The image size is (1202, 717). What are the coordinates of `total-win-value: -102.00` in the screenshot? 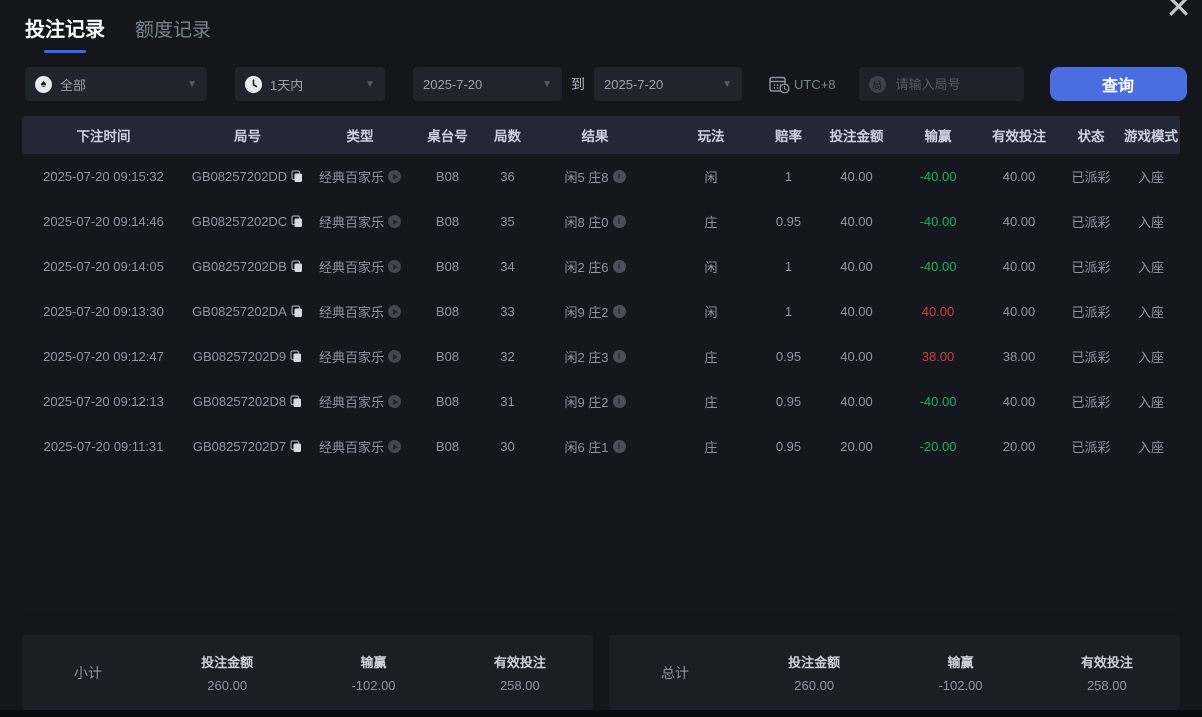 It's located at (960, 685).